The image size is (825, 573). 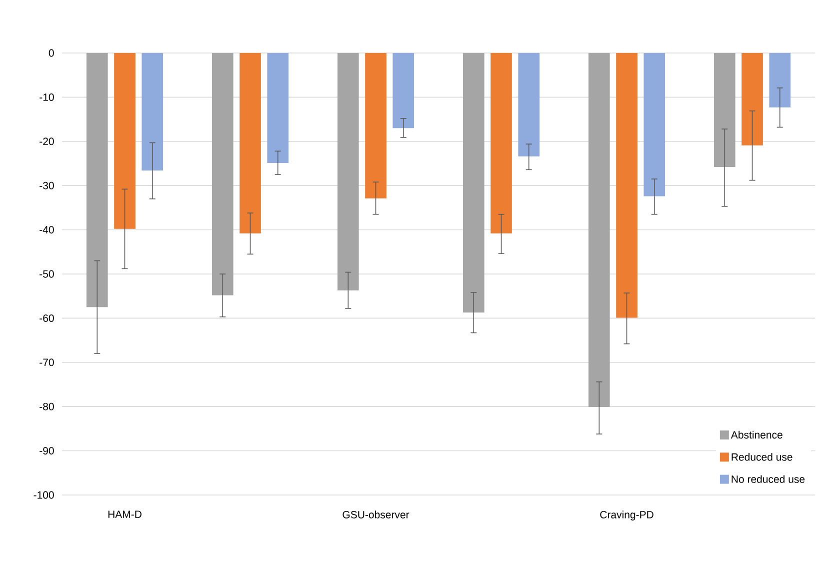 What do you see at coordinates (44, 495) in the screenshot?
I see `y-tick-label: -100` at bounding box center [44, 495].